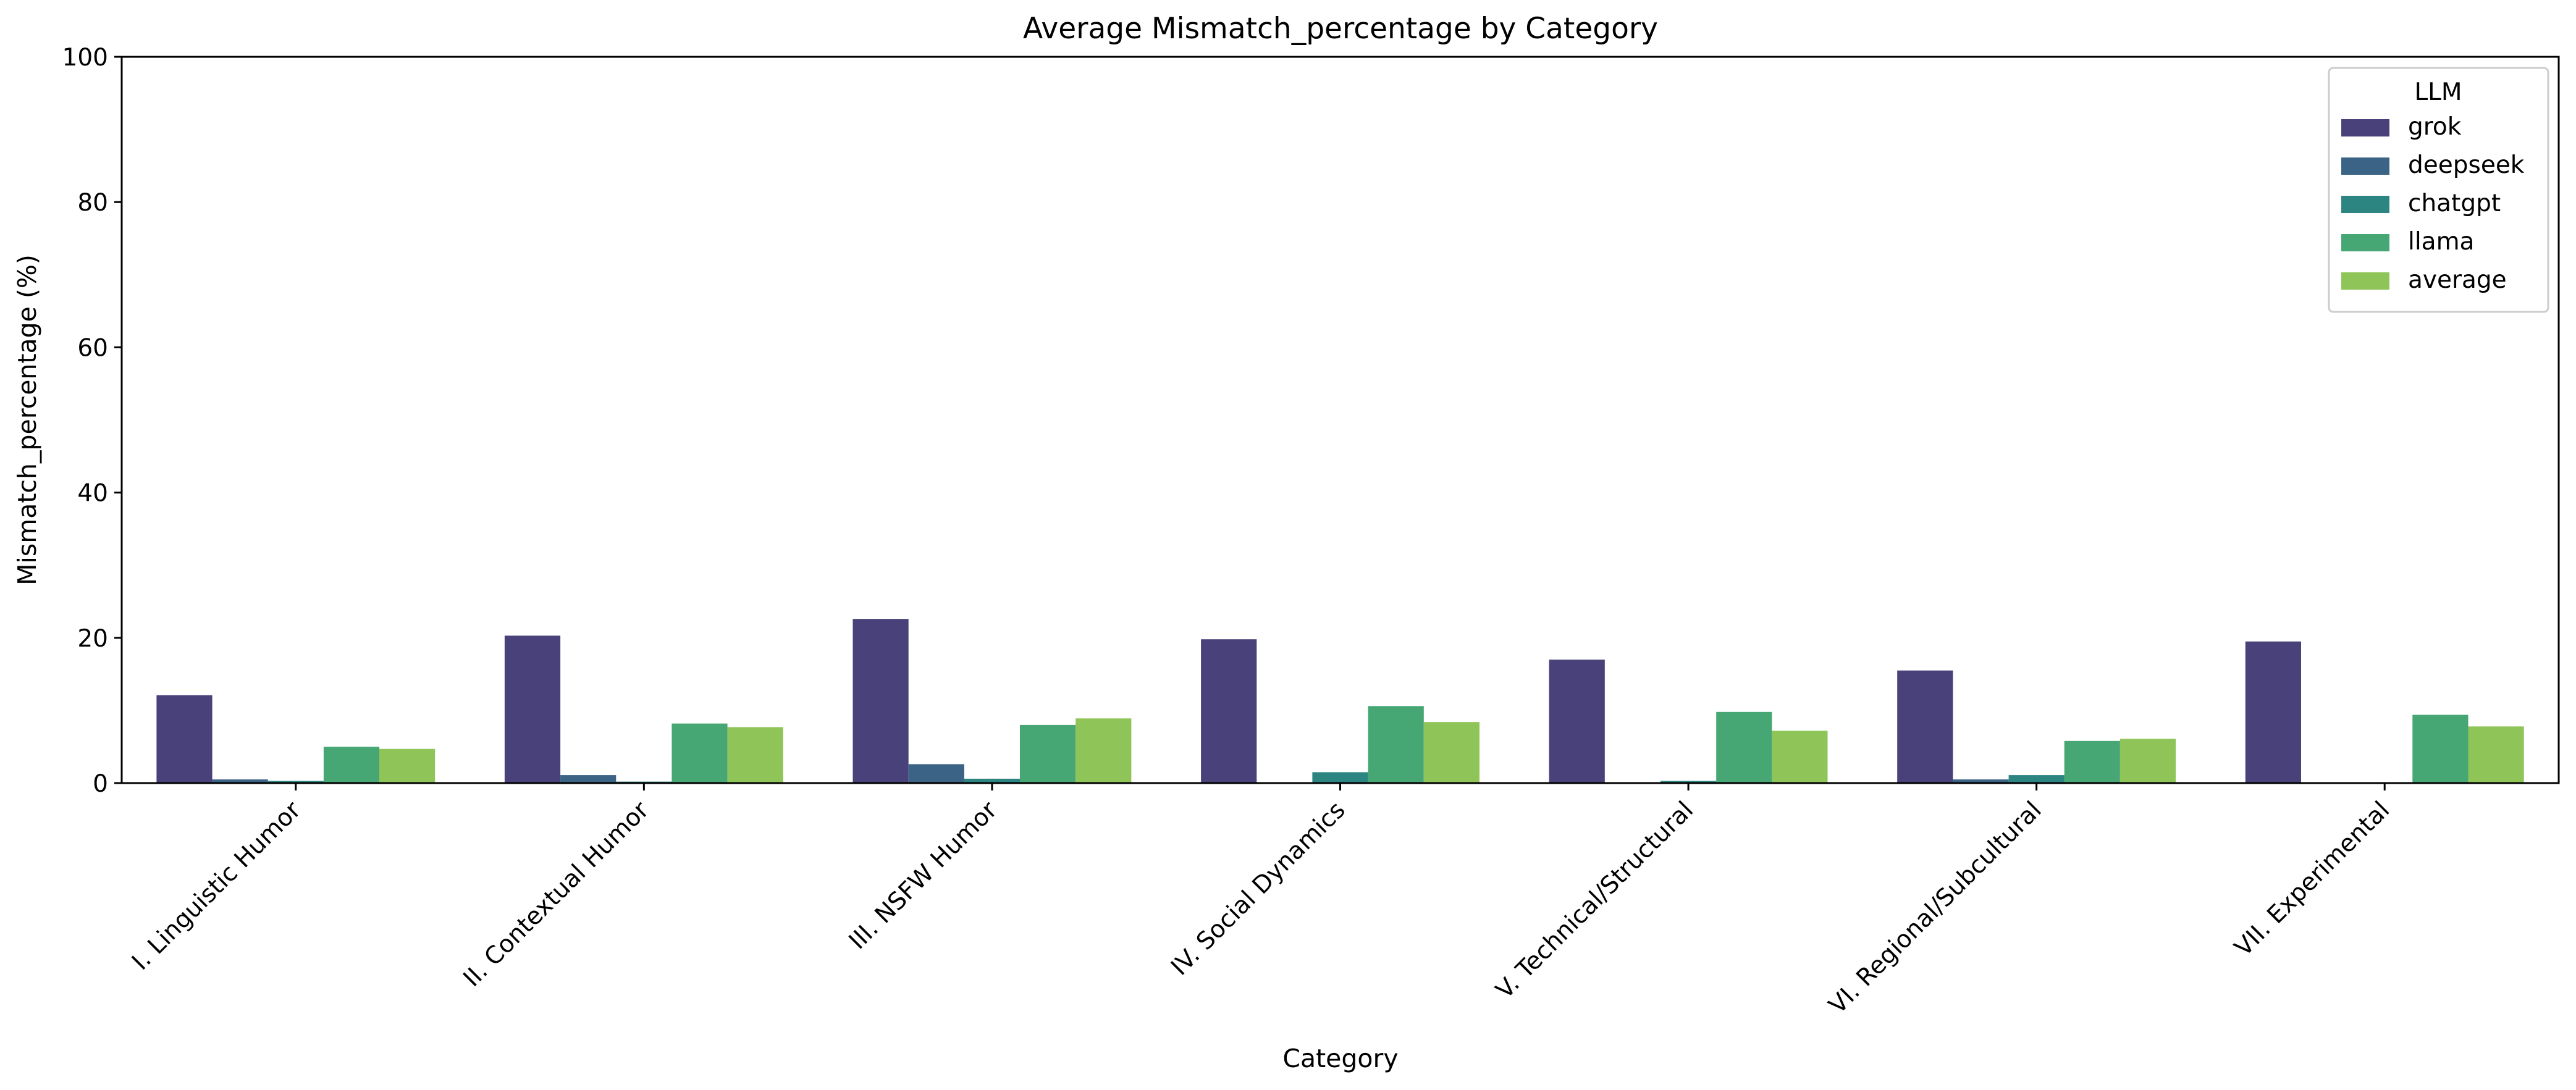 The width and height of the screenshot is (2576, 1090). Describe the element at coordinates (923, 876) in the screenshot. I see `x-tick-label-3: III. NSFW Humor` at that location.